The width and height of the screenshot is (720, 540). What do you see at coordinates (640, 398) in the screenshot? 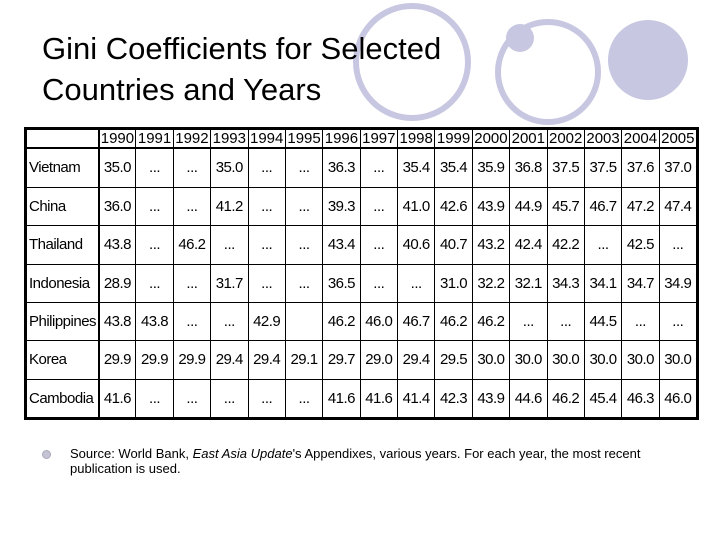
I see `gini-value-cell: 46.3` at bounding box center [640, 398].